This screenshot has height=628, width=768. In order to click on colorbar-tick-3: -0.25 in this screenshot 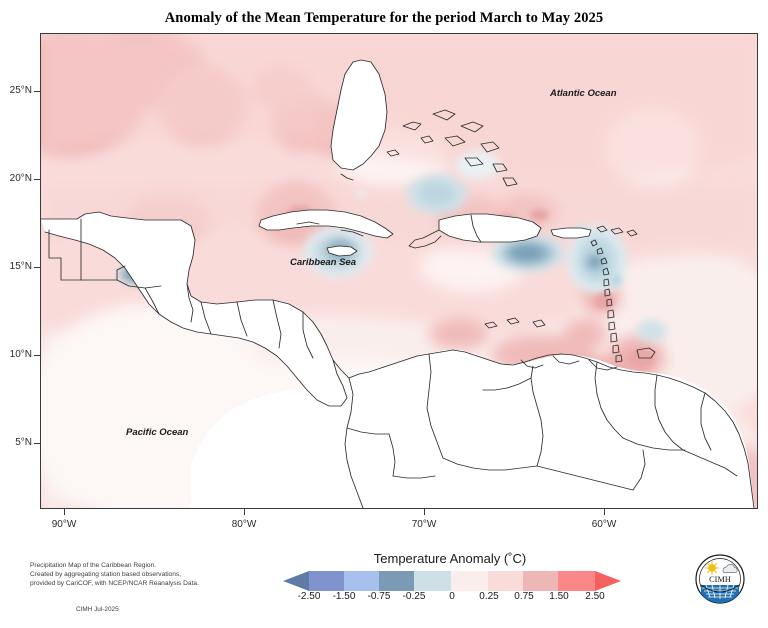, I will do `click(414, 596)`.